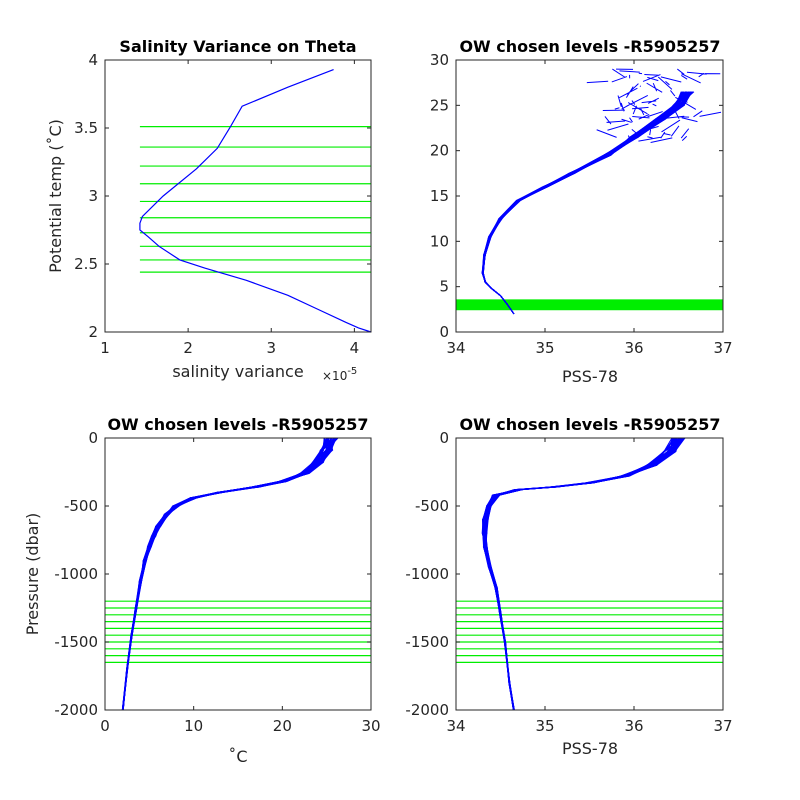 This screenshot has height=800, width=800. Describe the element at coordinates (237, 371) in the screenshot. I see `x-axis-label: salinity variance` at that location.